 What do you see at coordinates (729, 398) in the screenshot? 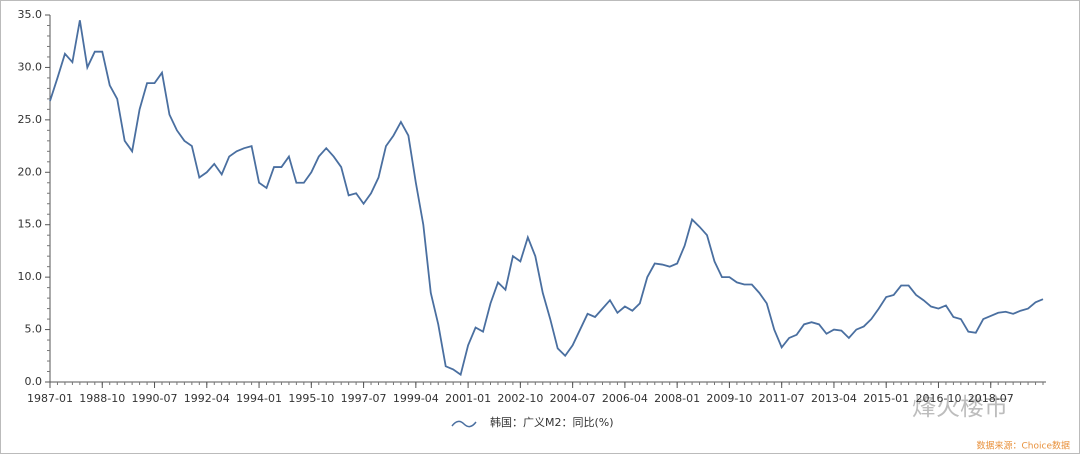
I see `x-tick-label: 2009-10` at bounding box center [729, 398].